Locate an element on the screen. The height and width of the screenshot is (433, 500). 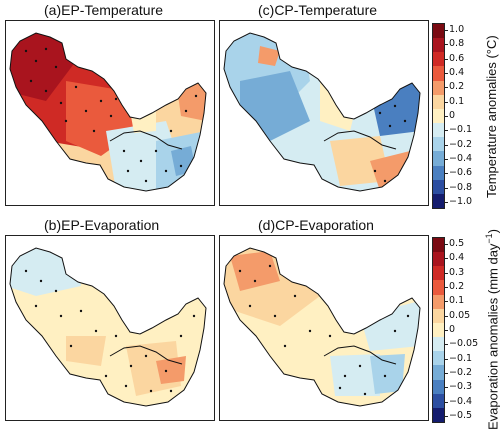
colorbar-tick-label: −0.05 is located at coordinates (464, 344).